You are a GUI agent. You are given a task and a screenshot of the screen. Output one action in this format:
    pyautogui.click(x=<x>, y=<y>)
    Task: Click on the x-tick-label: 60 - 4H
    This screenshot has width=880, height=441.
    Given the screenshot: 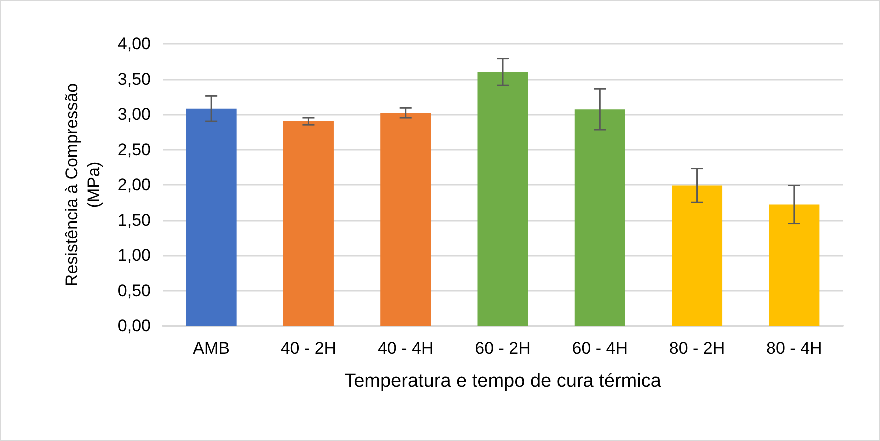 What is the action you would take?
    pyautogui.click(x=600, y=348)
    